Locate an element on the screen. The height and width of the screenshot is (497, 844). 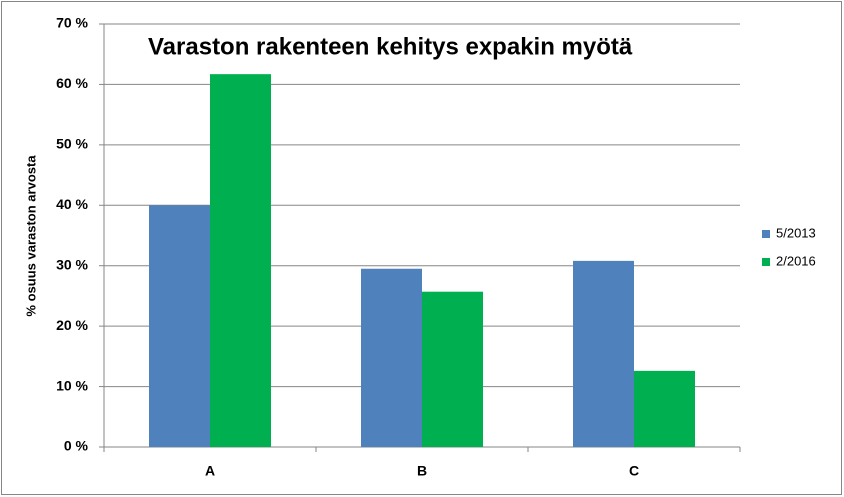
y-tick-label: 40 % is located at coordinates (72, 204).